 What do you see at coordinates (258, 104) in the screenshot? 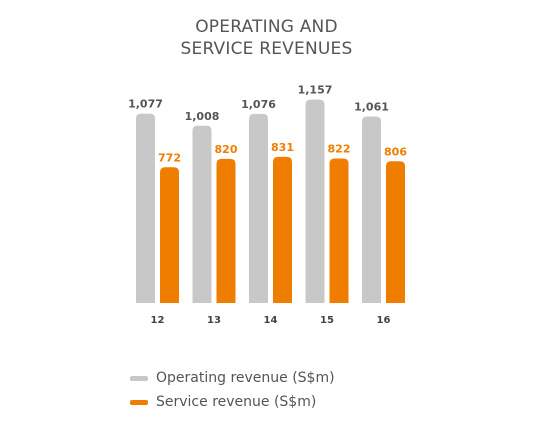
I see `data-label-operating-14: 1,076` at bounding box center [258, 104].